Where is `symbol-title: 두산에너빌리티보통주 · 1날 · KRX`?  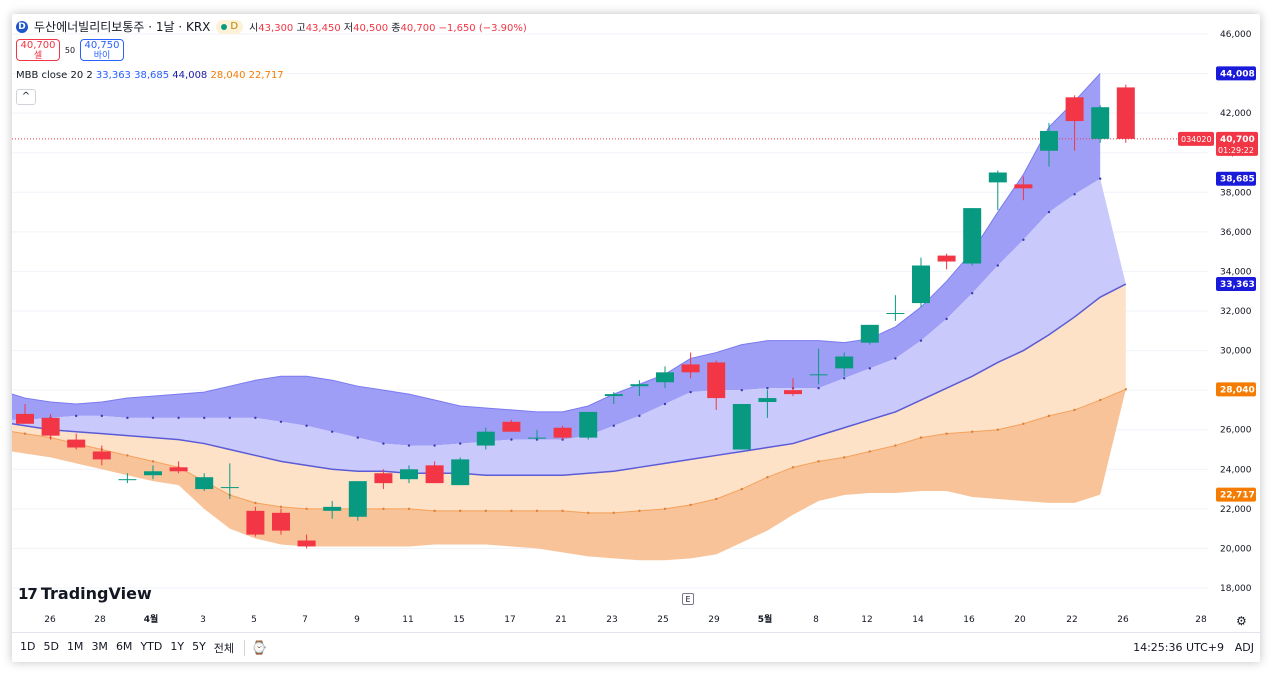 symbol-title: 두산에너빌리티보통주 · 1날 · KRX is located at coordinates (122, 27).